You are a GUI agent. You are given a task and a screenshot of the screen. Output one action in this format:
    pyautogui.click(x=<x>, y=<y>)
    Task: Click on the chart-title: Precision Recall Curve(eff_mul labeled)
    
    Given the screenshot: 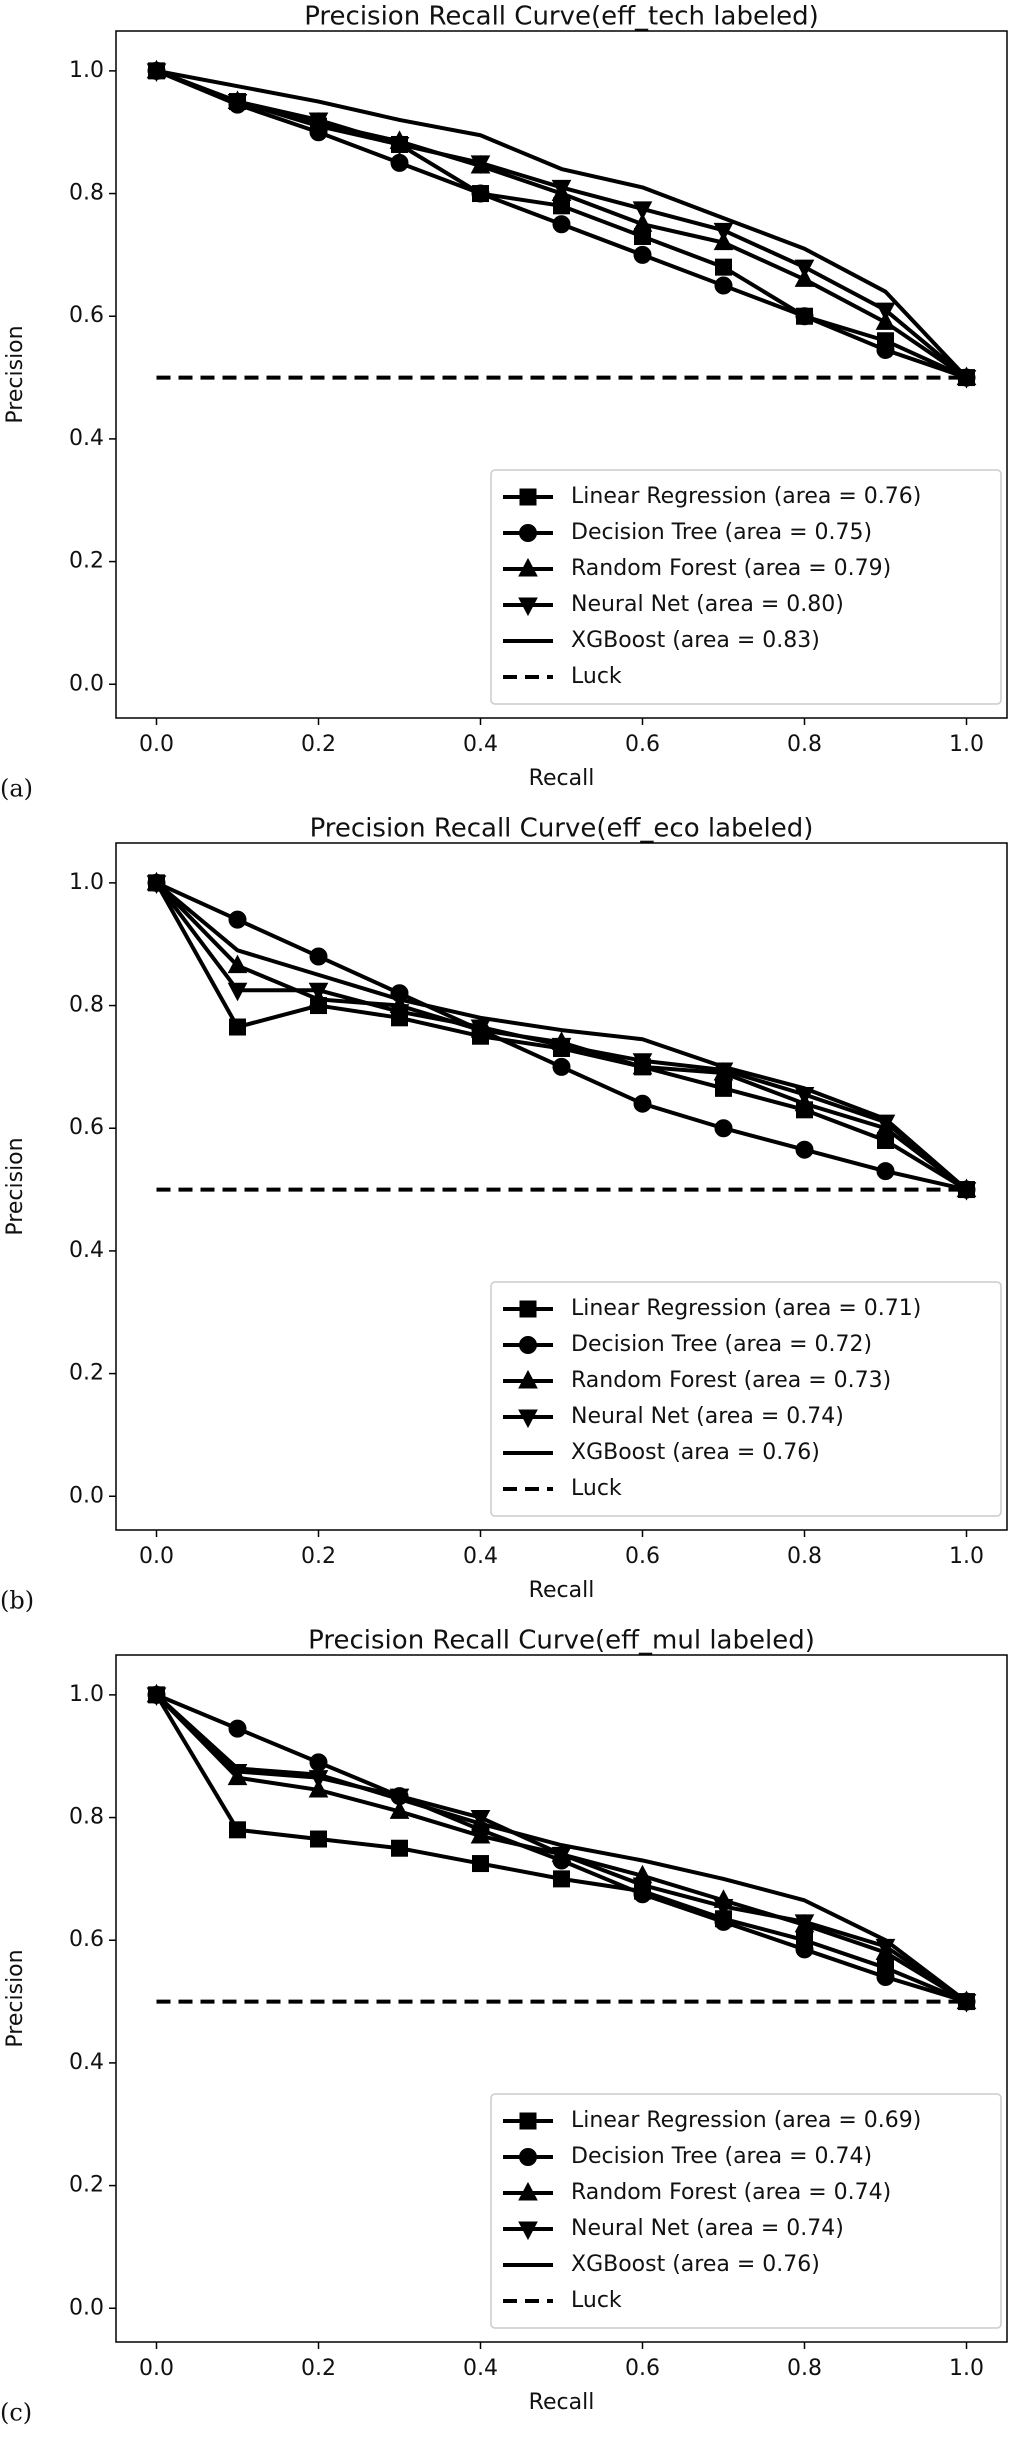 What is the action you would take?
    pyautogui.click(x=561, y=1641)
    